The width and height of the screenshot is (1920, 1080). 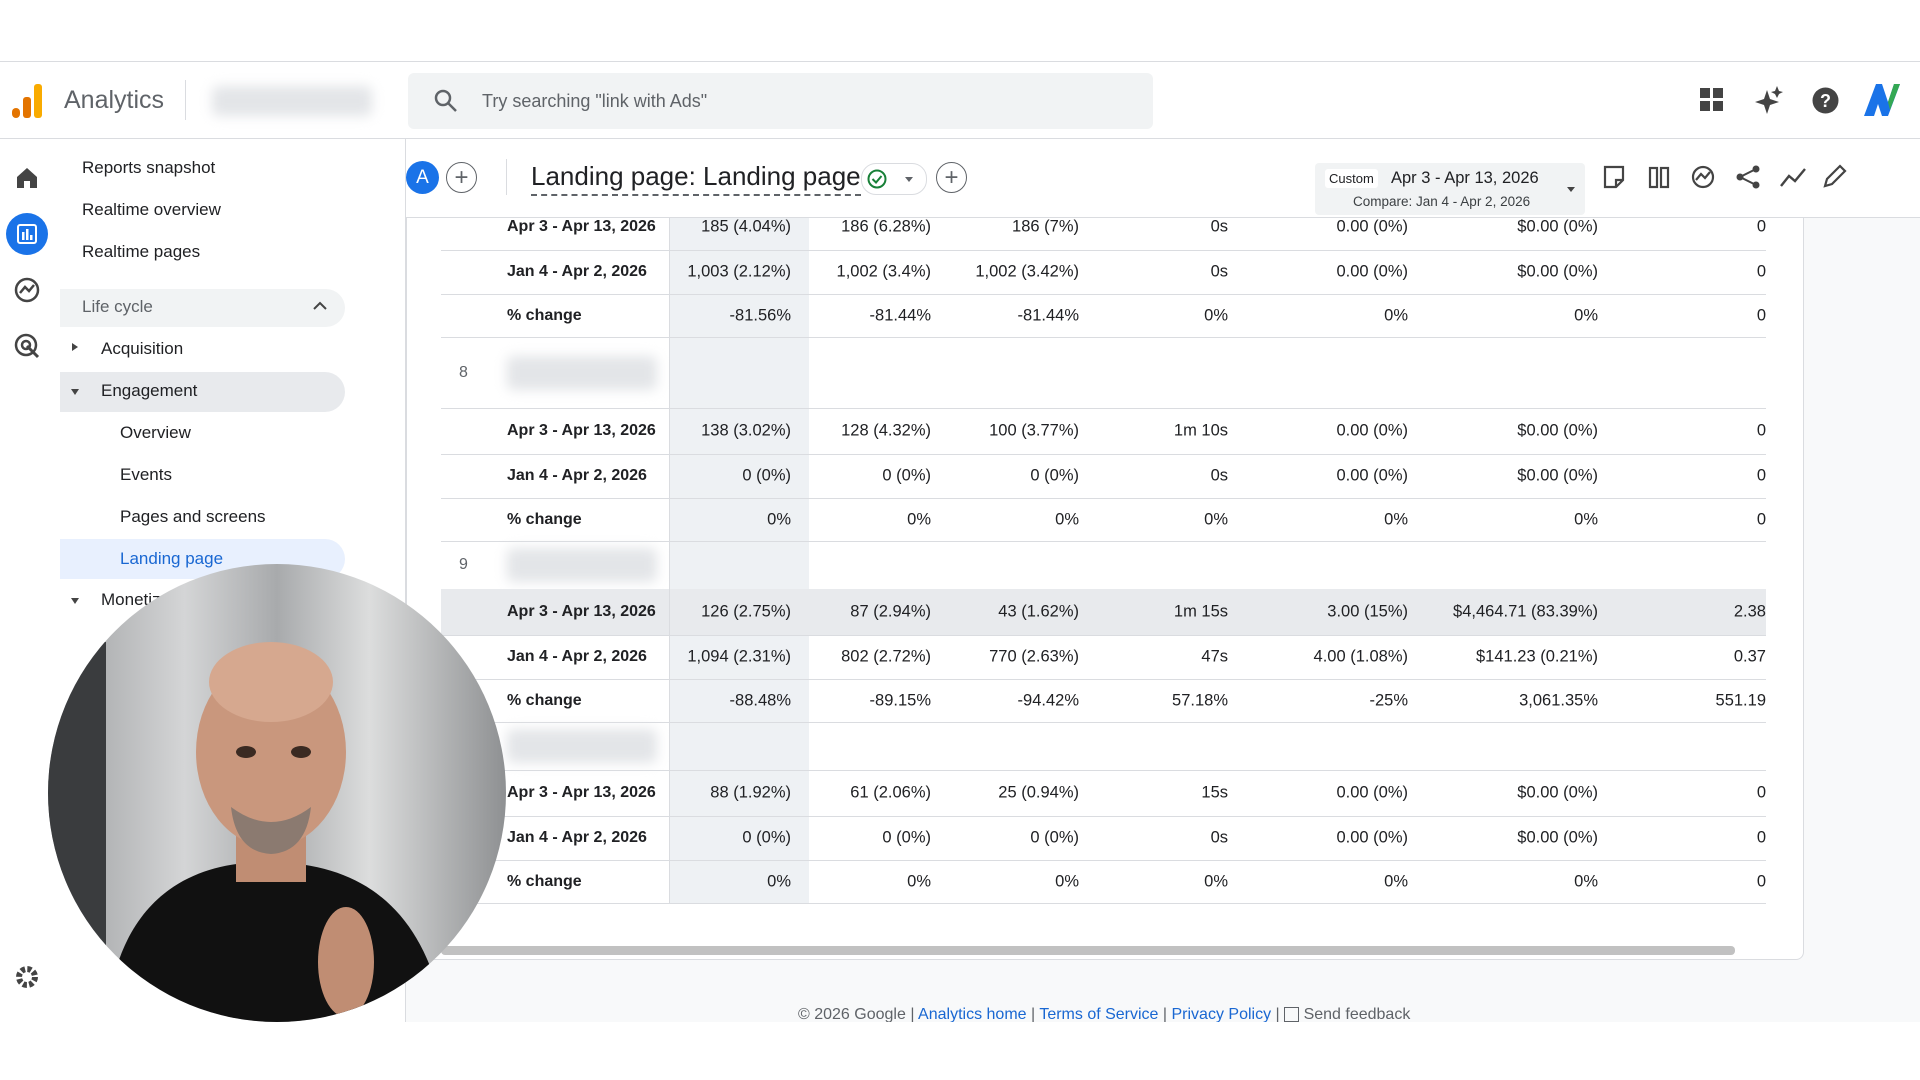 I want to click on check-icon, so click(x=877, y=179).